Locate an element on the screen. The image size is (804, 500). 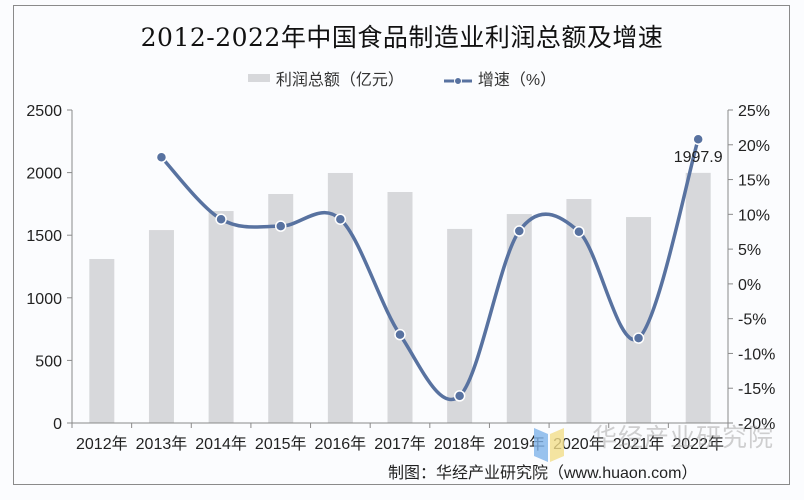
left-axis-tick-label: 500 is located at coordinates (48, 361).